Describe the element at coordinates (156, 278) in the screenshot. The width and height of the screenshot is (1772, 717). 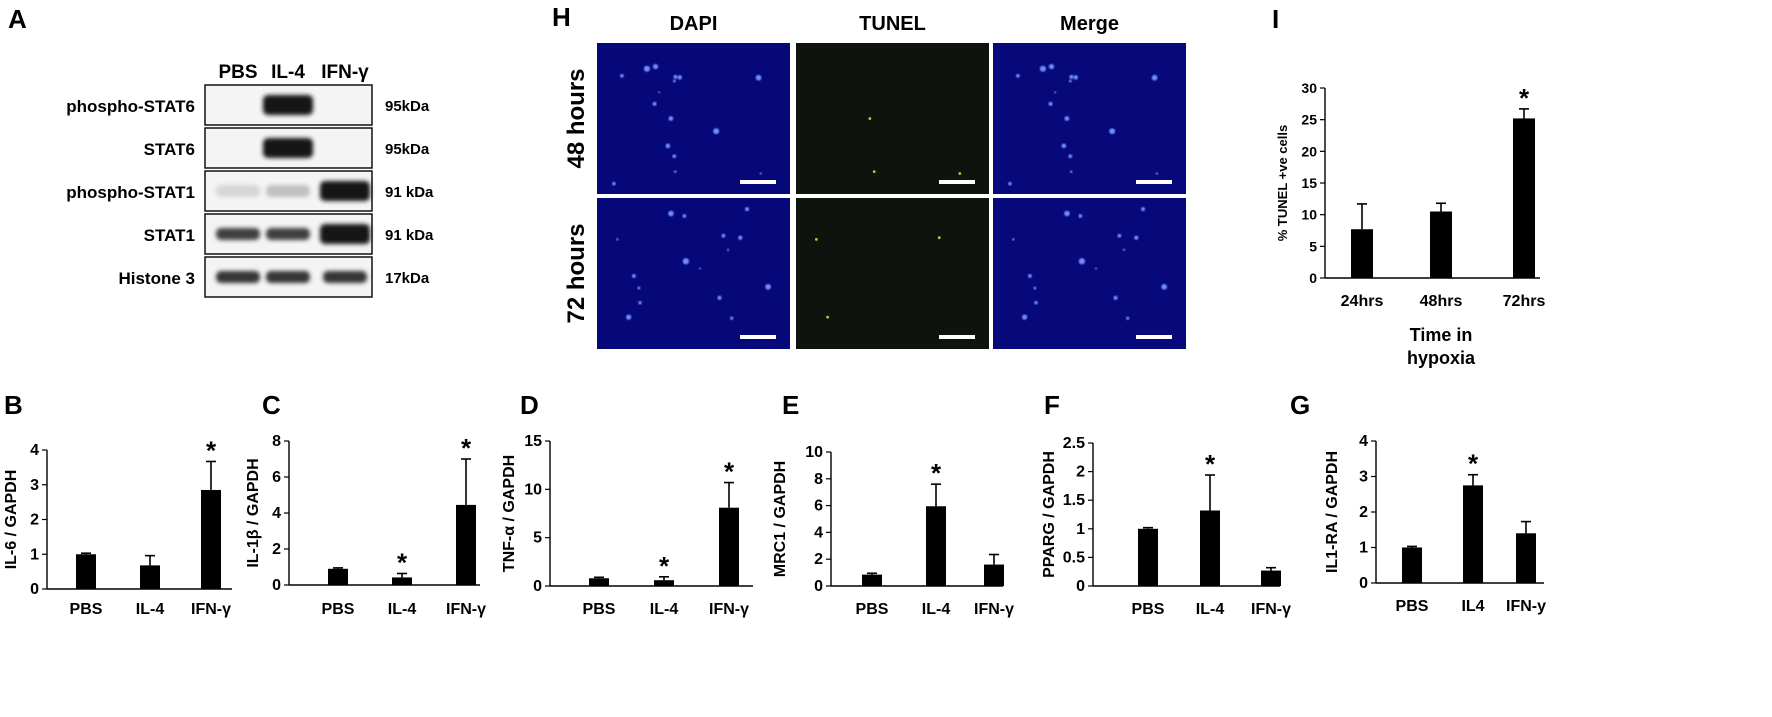
I see `blot-row-label: Histone 3` at that location.